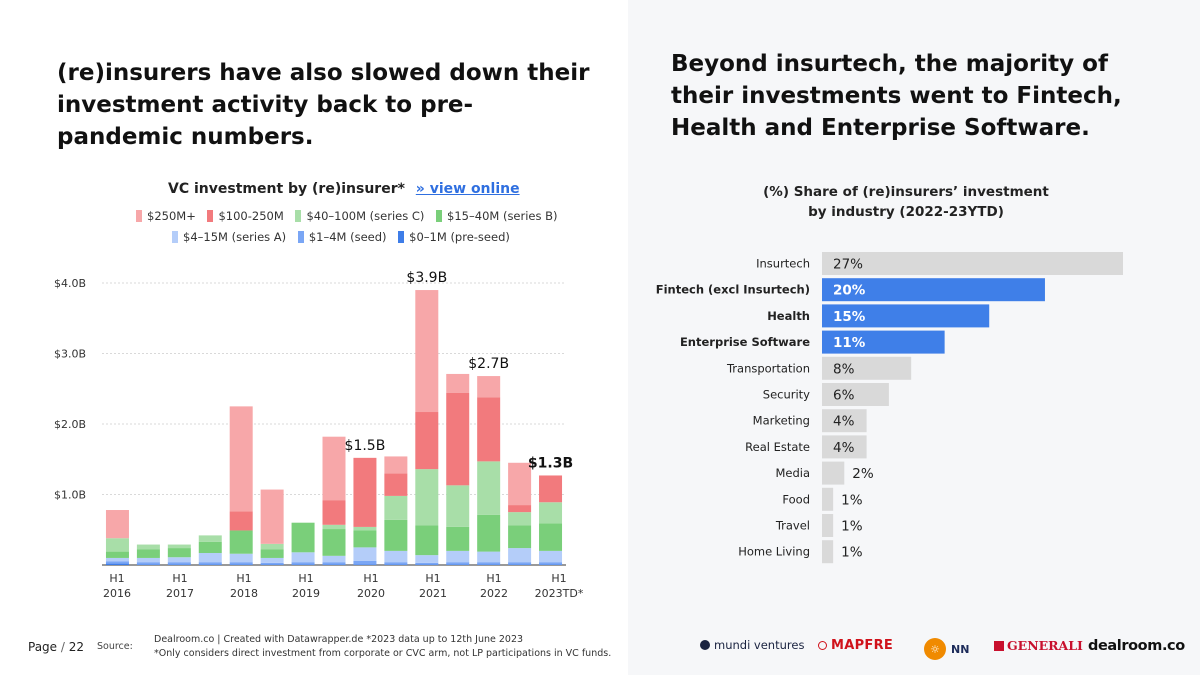 The width and height of the screenshot is (1200, 675). Describe the element at coordinates (848, 265) in the screenshot. I see `value-label: 27%` at that location.